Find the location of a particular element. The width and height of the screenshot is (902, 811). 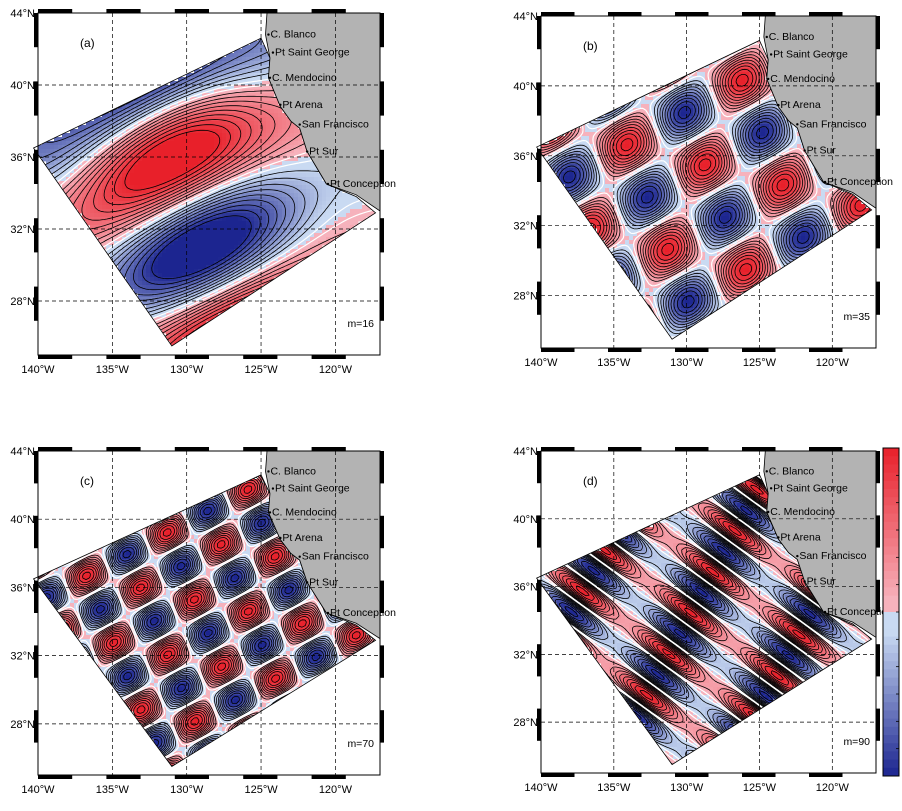

lat-tick-label: 32°N is located at coordinates (525, 227).